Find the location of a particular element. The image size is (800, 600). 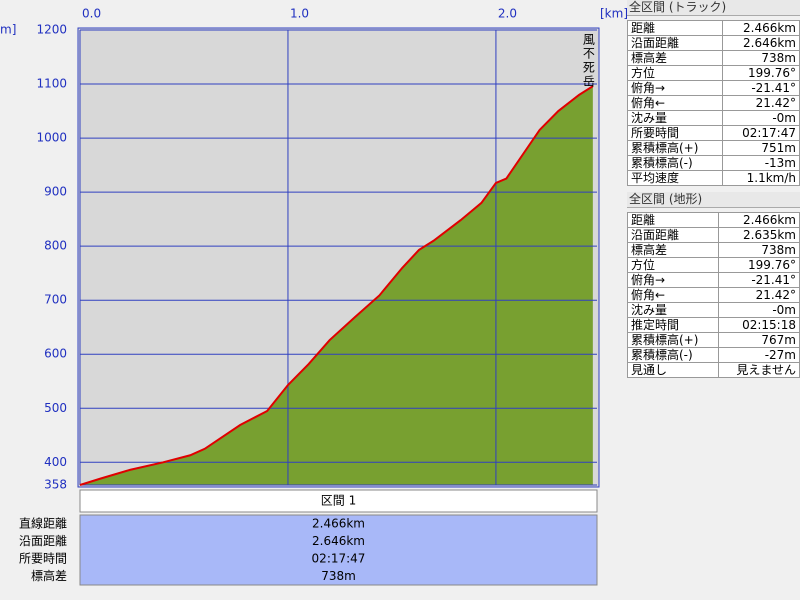

row-label: 沿面距離 is located at coordinates (43, 541).